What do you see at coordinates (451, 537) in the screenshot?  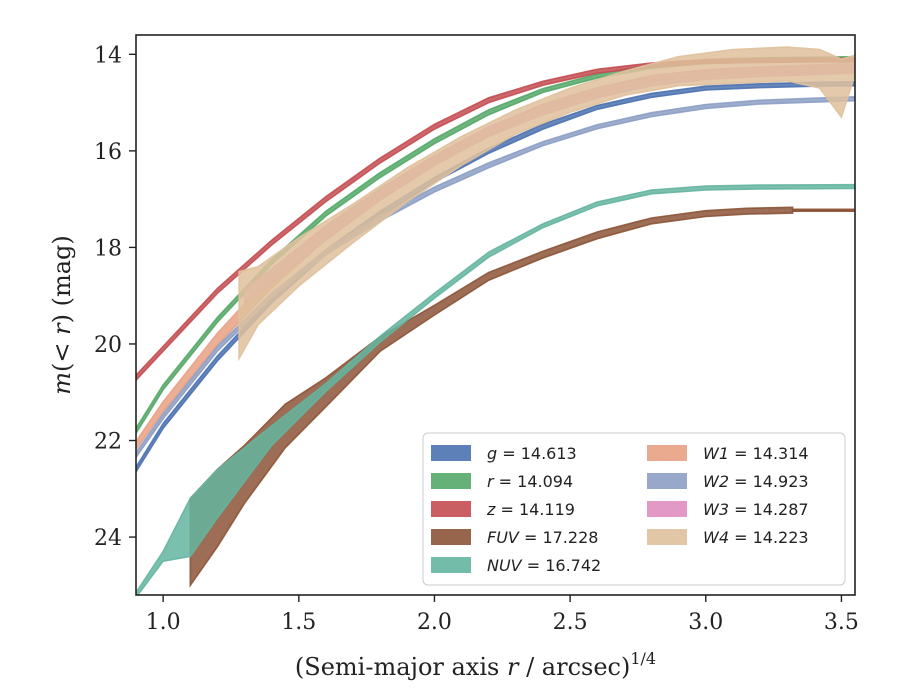 I see `legend-swatch-fuv` at bounding box center [451, 537].